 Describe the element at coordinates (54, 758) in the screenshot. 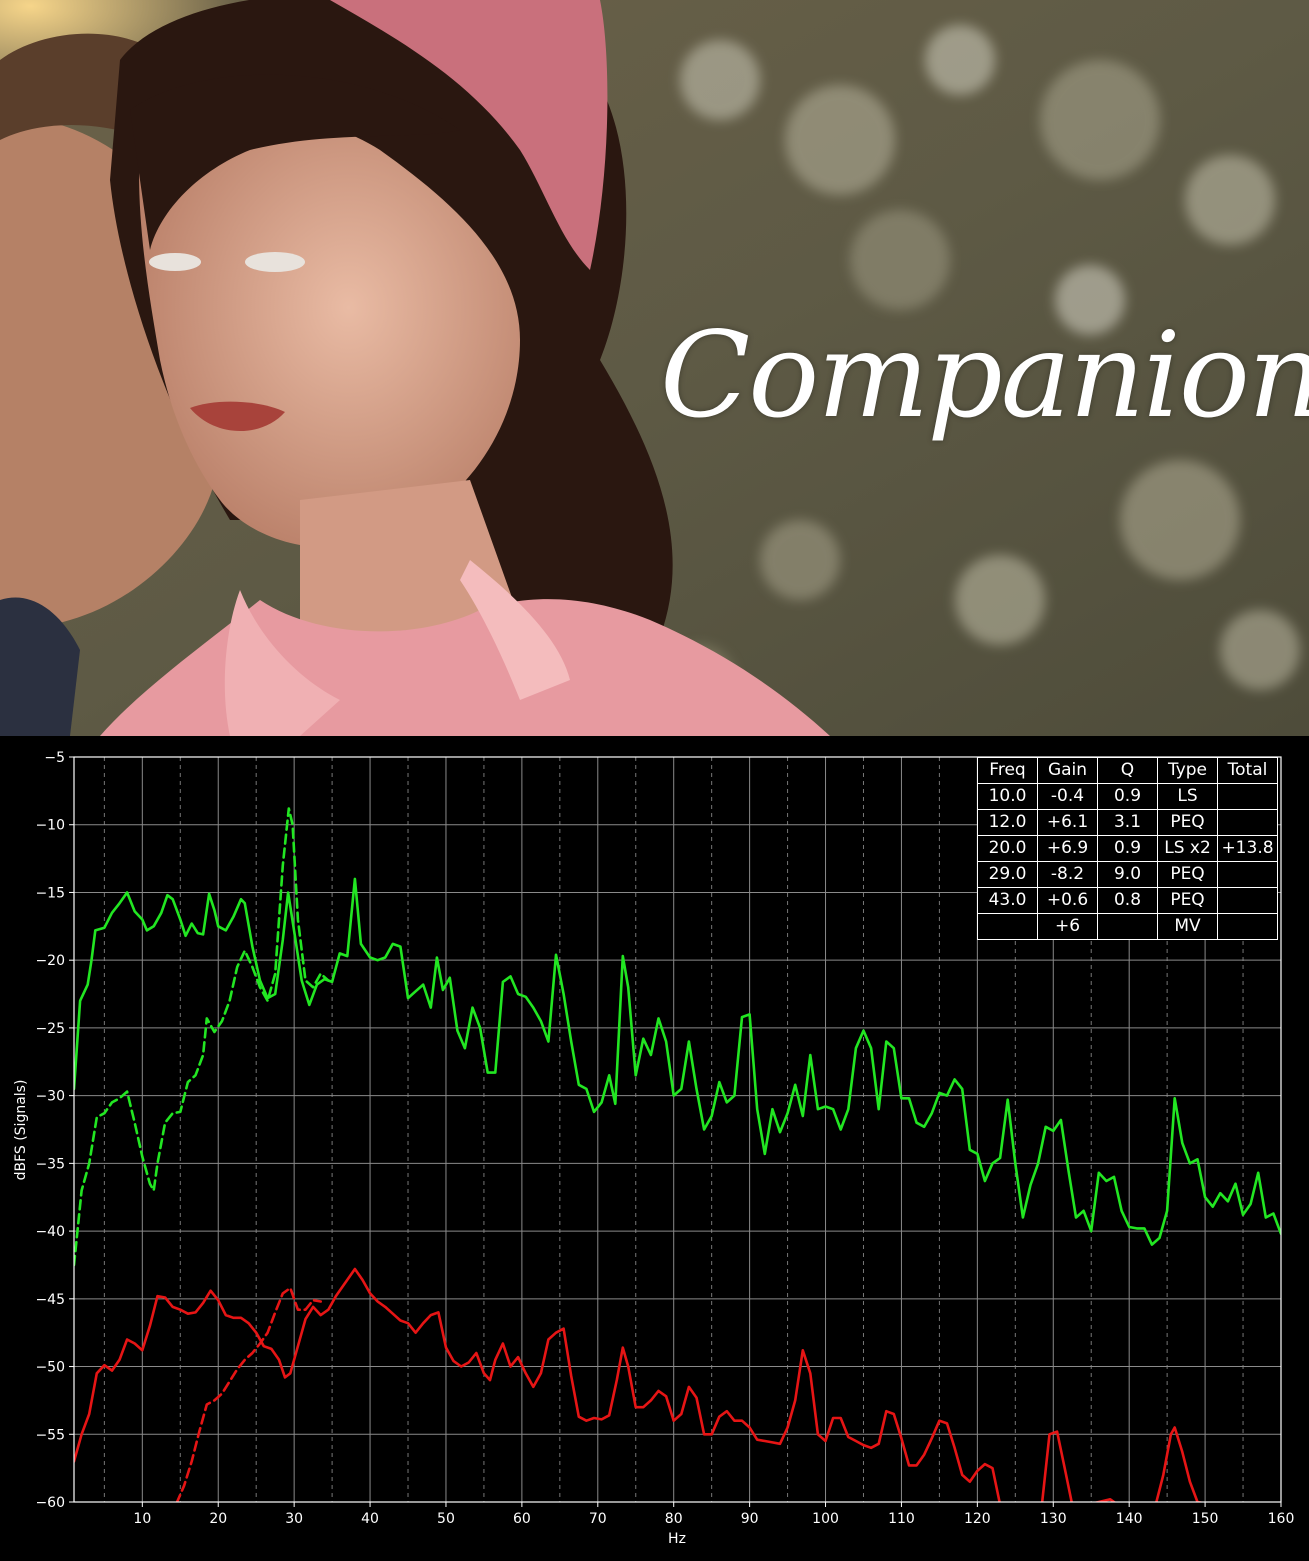

I see `y-tick-label: −5` at that location.